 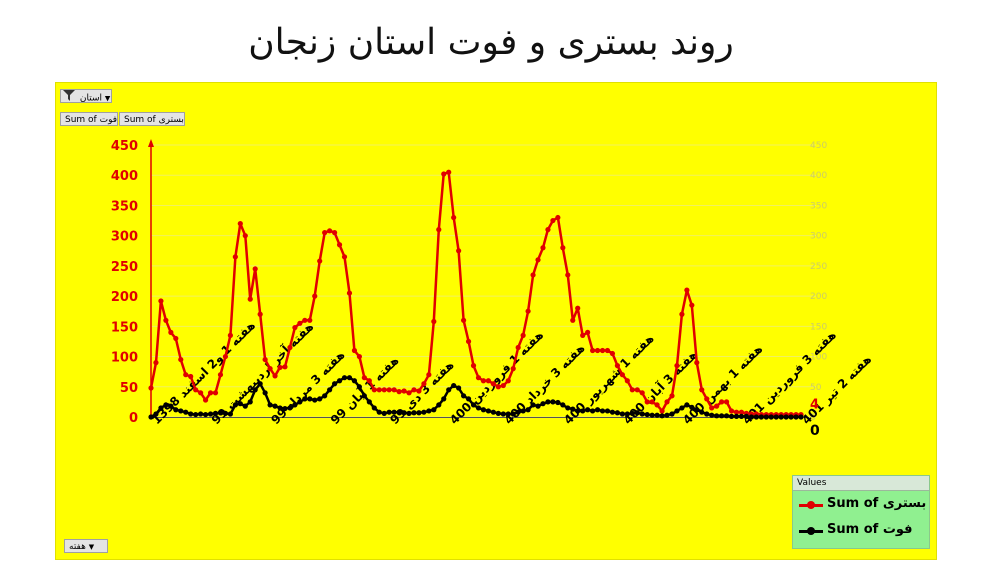 What do you see at coordinates (818, 237) in the screenshot?
I see `y-tick-label-right: 300` at bounding box center [818, 237].